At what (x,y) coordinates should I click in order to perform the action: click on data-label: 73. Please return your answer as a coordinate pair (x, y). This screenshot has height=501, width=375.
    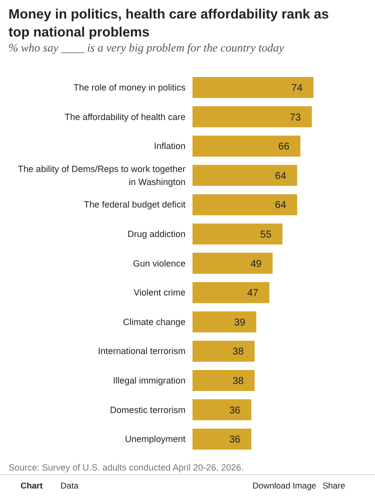
    Looking at the image, I should click on (296, 118).